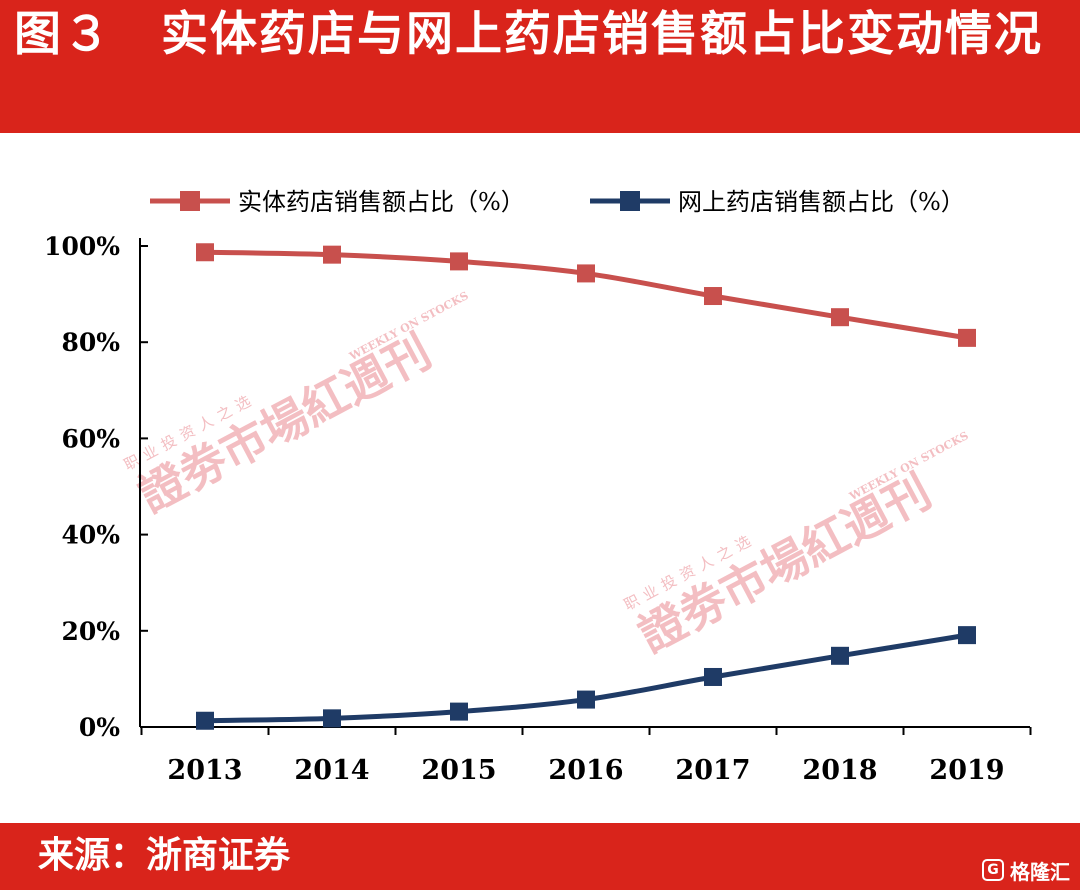 The height and width of the screenshot is (890, 1080). Describe the element at coordinates (90, 631) in the screenshot. I see `y-tick-label: 20%` at that location.